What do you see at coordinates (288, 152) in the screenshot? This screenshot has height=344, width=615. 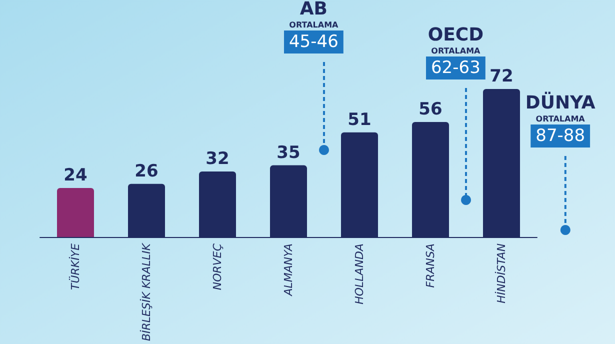 I see `data-label: 35` at bounding box center [288, 152].